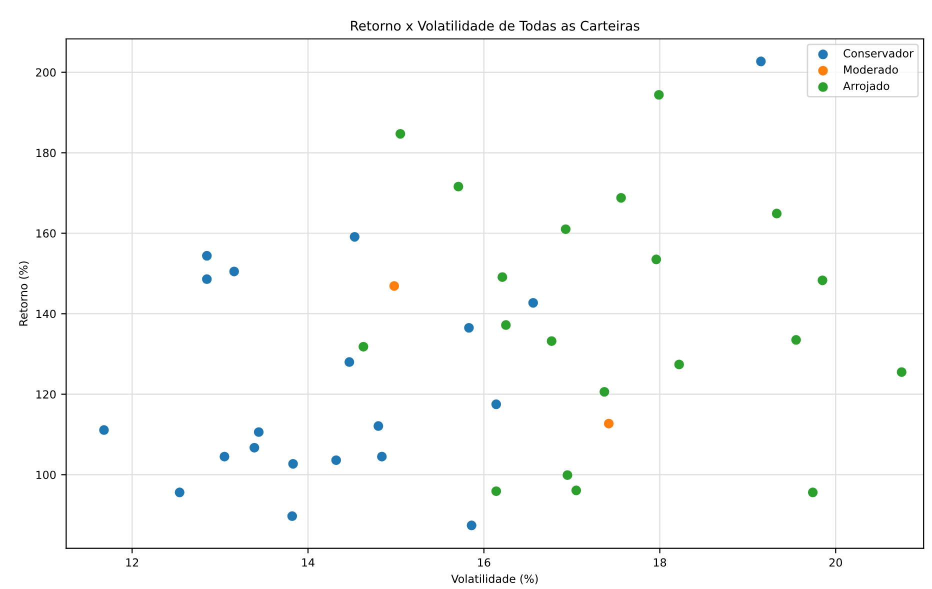 The width and height of the screenshot is (932, 589). What do you see at coordinates (866, 86) in the screenshot?
I see `legend-label: Arrojado` at bounding box center [866, 86].